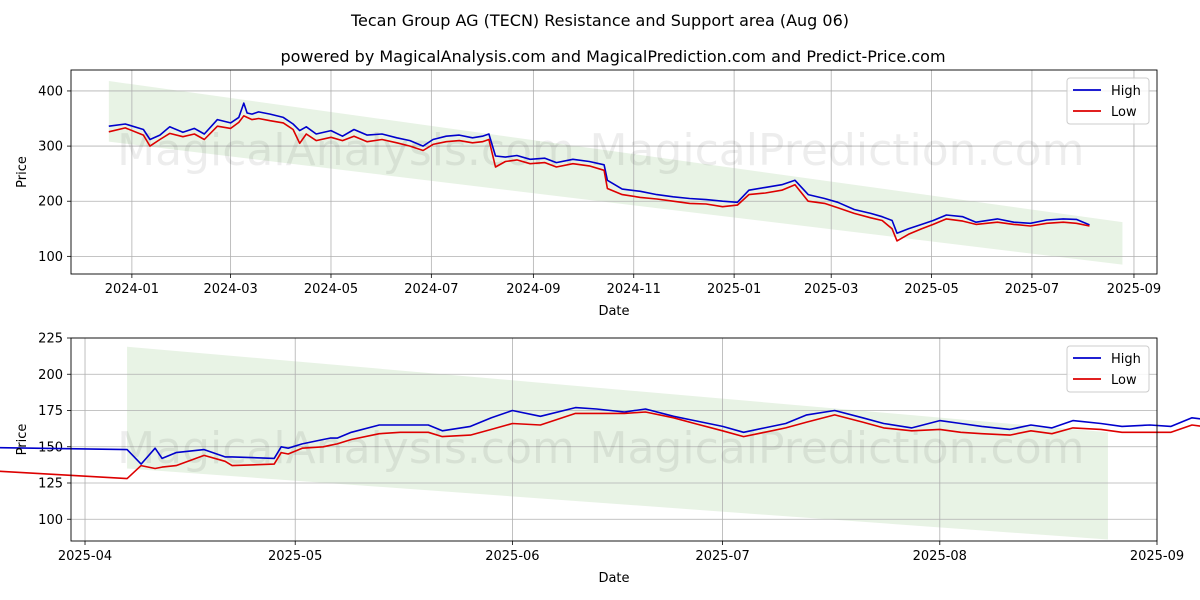  What do you see at coordinates (940, 556) in the screenshot?
I see `x-tick-label: 2025-08` at bounding box center [940, 556].